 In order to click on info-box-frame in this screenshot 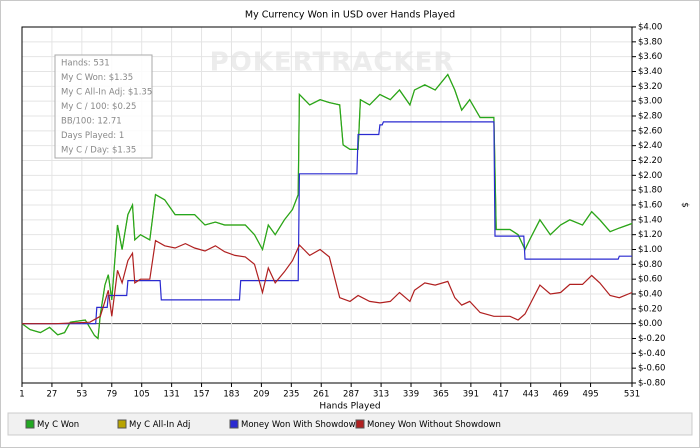, I will do `click(103, 106)`.